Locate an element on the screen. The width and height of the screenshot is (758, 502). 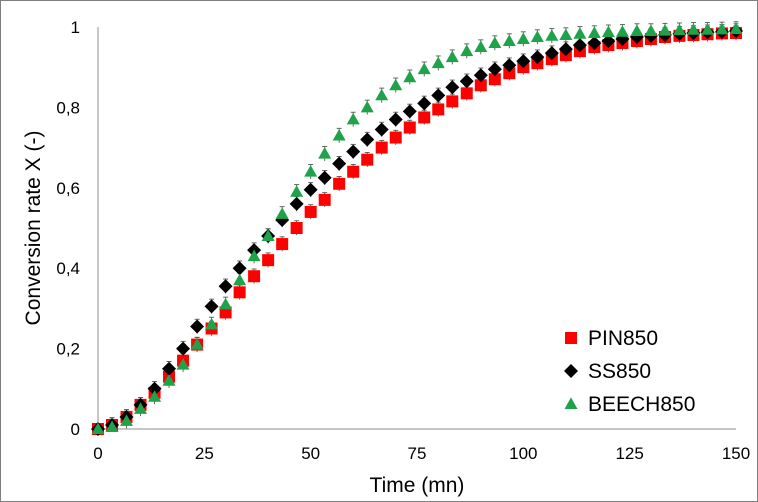
x-tick-label: 150 is located at coordinates (736, 453).